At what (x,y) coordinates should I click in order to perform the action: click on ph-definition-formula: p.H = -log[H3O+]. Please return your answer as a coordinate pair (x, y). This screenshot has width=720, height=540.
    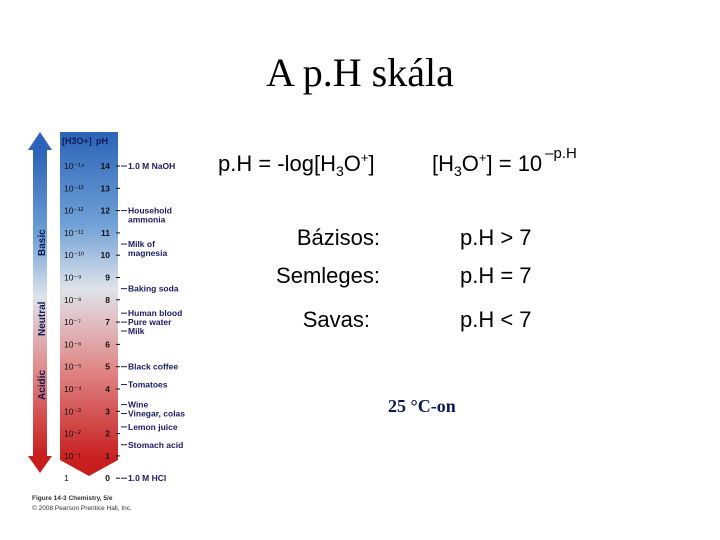
    Looking at the image, I should click on (296, 164).